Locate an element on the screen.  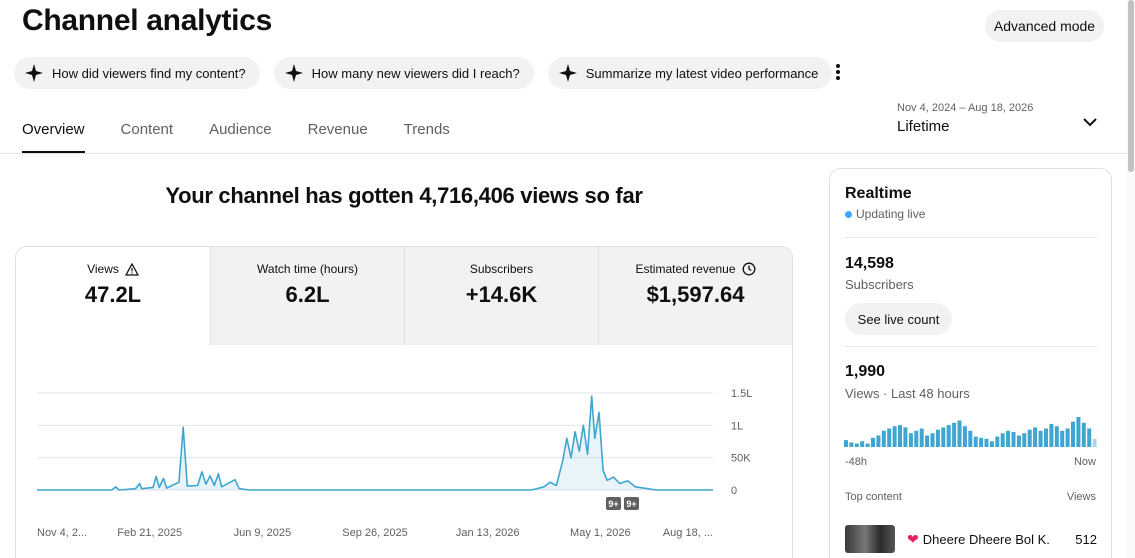
tab-revenue: Revenue is located at coordinates (337, 129).